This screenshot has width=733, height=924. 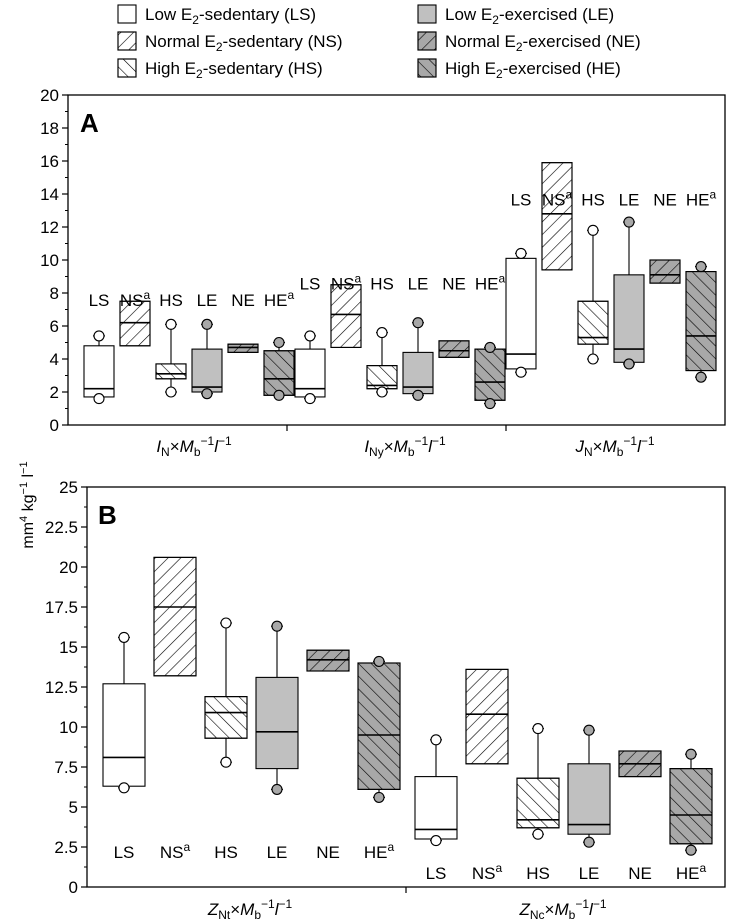 I want to click on legend-label-ns: Normal E2-sedentary (NS), so click(x=244, y=43).